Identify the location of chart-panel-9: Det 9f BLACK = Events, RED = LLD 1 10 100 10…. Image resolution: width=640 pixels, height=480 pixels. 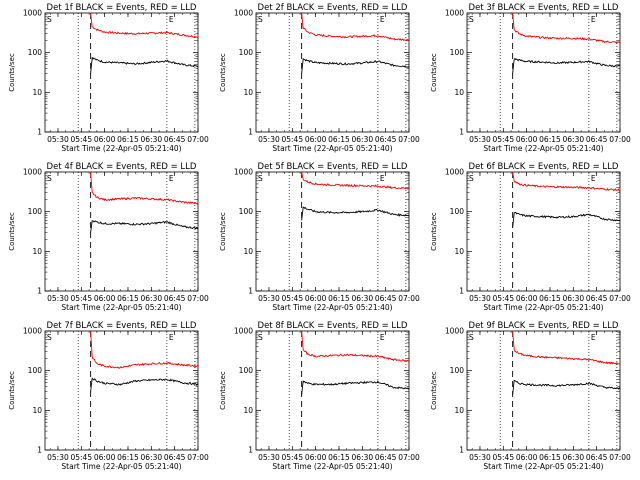
(530, 396).